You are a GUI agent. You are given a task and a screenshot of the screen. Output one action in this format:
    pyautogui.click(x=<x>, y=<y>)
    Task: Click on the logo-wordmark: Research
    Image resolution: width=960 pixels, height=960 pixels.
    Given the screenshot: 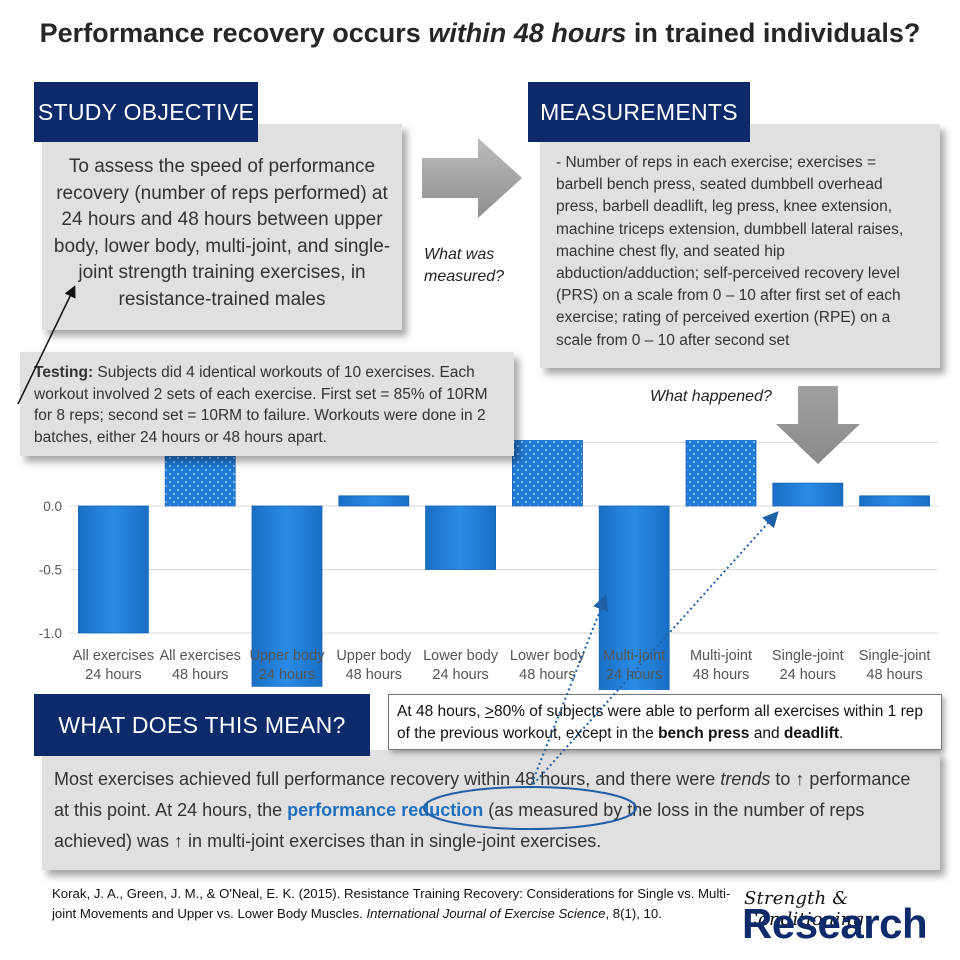 What is the action you would take?
    pyautogui.click(x=835, y=923)
    